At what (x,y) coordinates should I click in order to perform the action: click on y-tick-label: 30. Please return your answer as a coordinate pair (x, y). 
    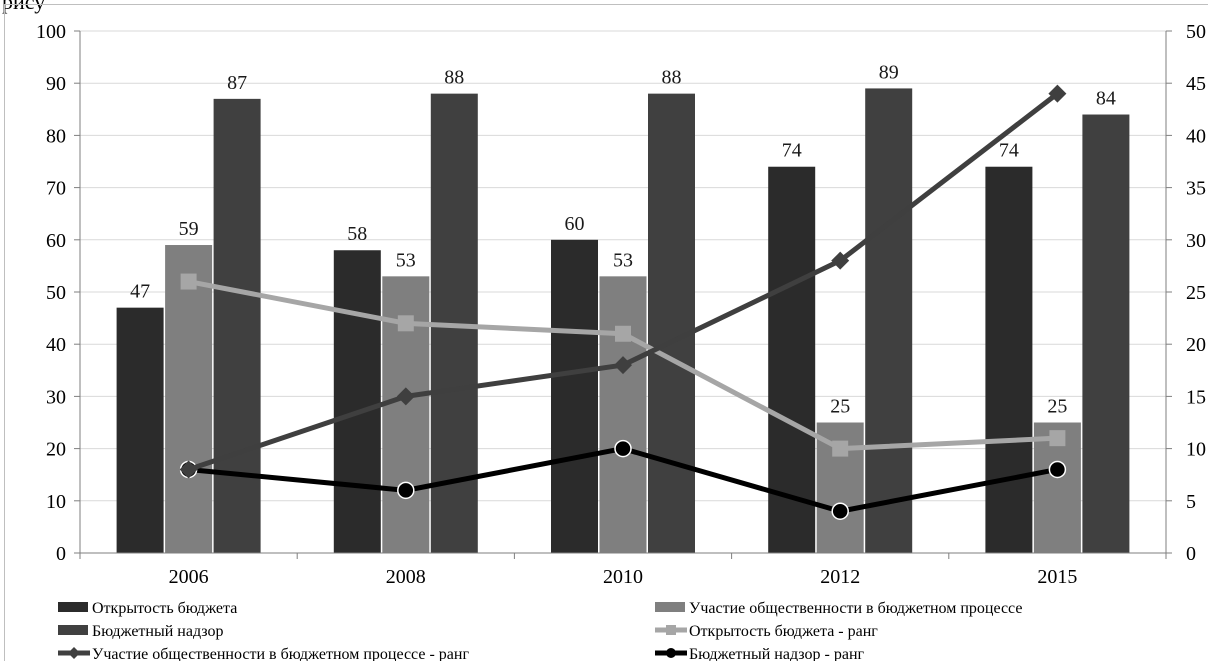
    Looking at the image, I should click on (56, 397).